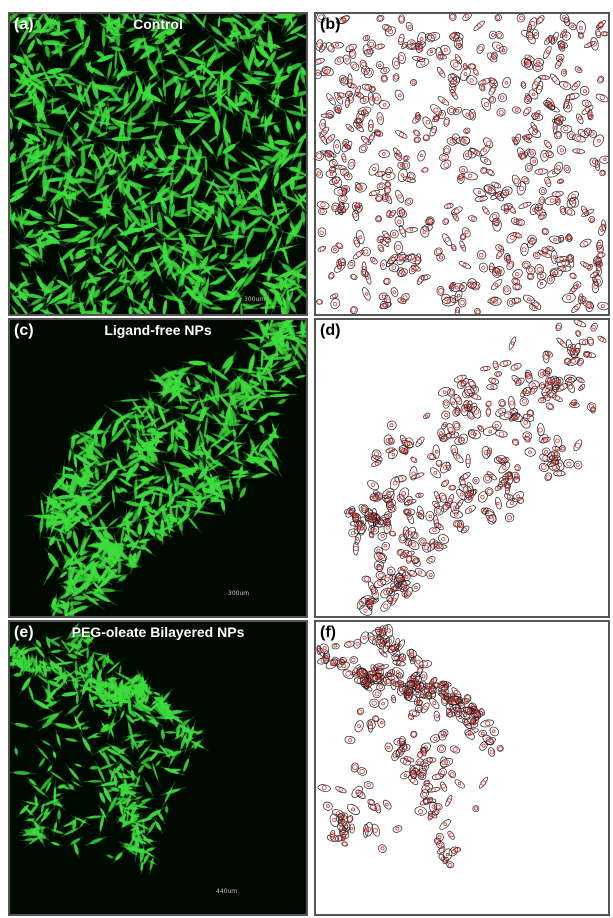  I want to click on scale-bar-label: 440um, so click(227, 891).